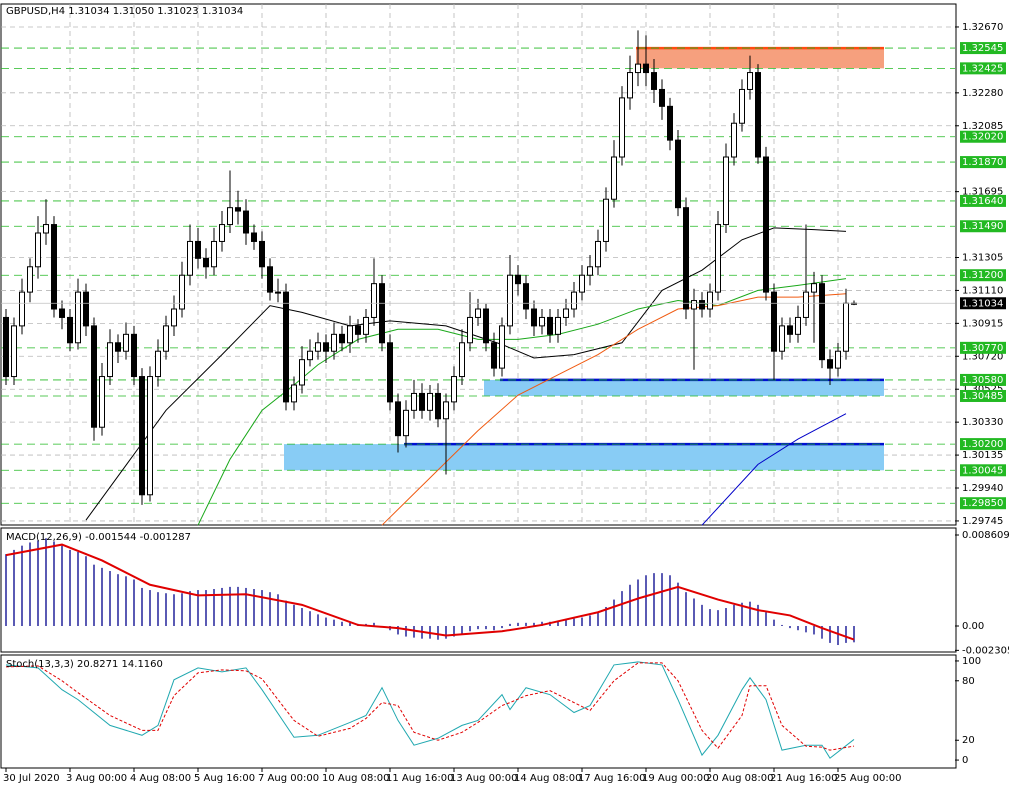 The width and height of the screenshot is (1009, 787). I want to click on x-tick-label: 11 Aug 16:00, so click(419, 778).